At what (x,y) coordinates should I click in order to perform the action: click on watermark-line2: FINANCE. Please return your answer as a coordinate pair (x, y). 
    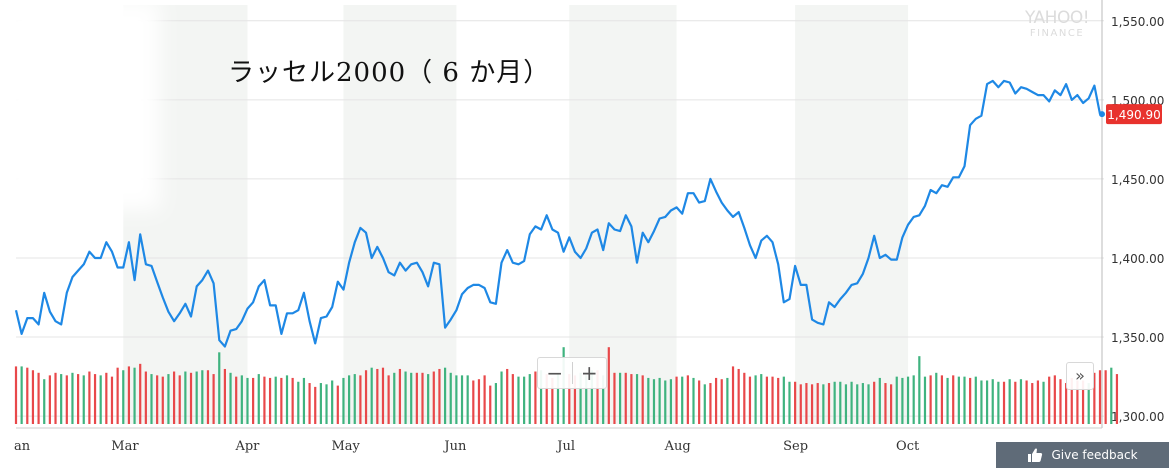
    Looking at the image, I should click on (1057, 33).